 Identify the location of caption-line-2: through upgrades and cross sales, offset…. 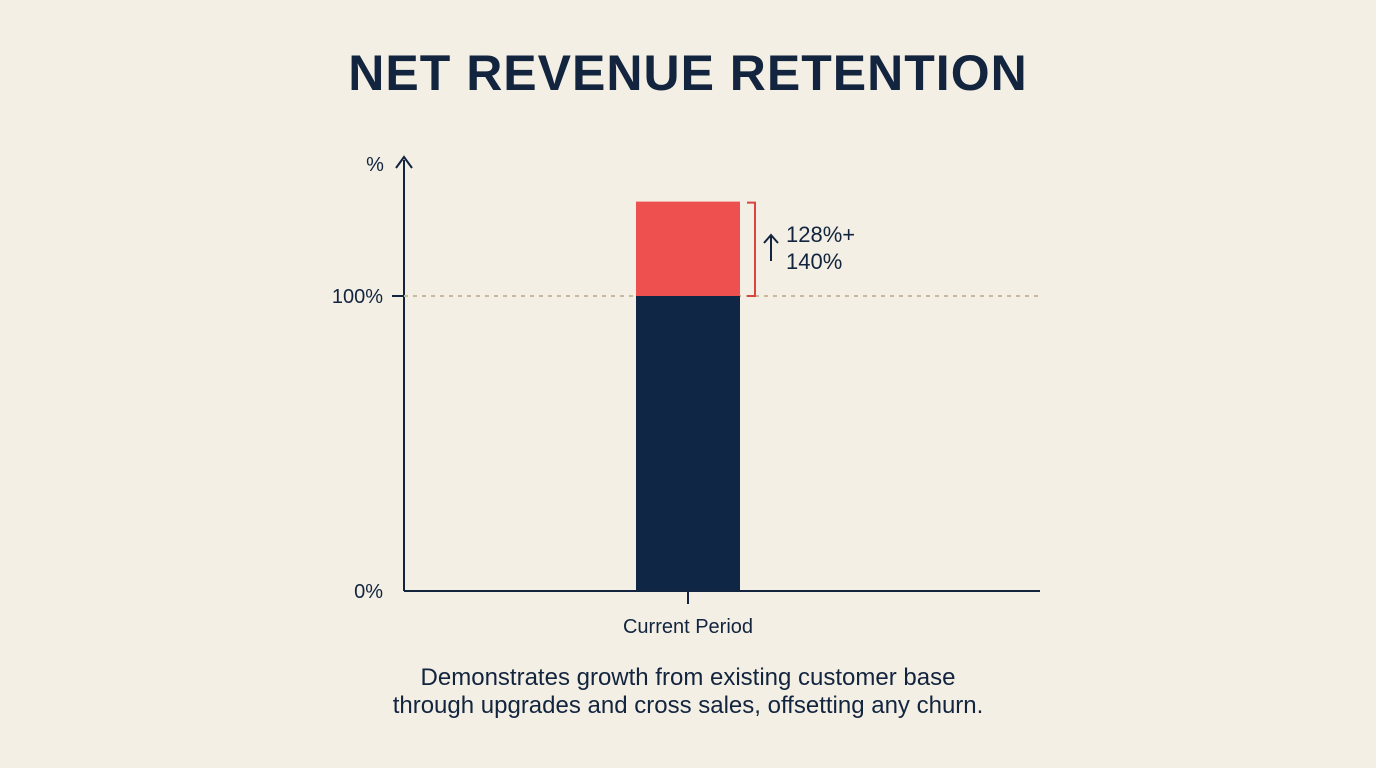
(688, 705).